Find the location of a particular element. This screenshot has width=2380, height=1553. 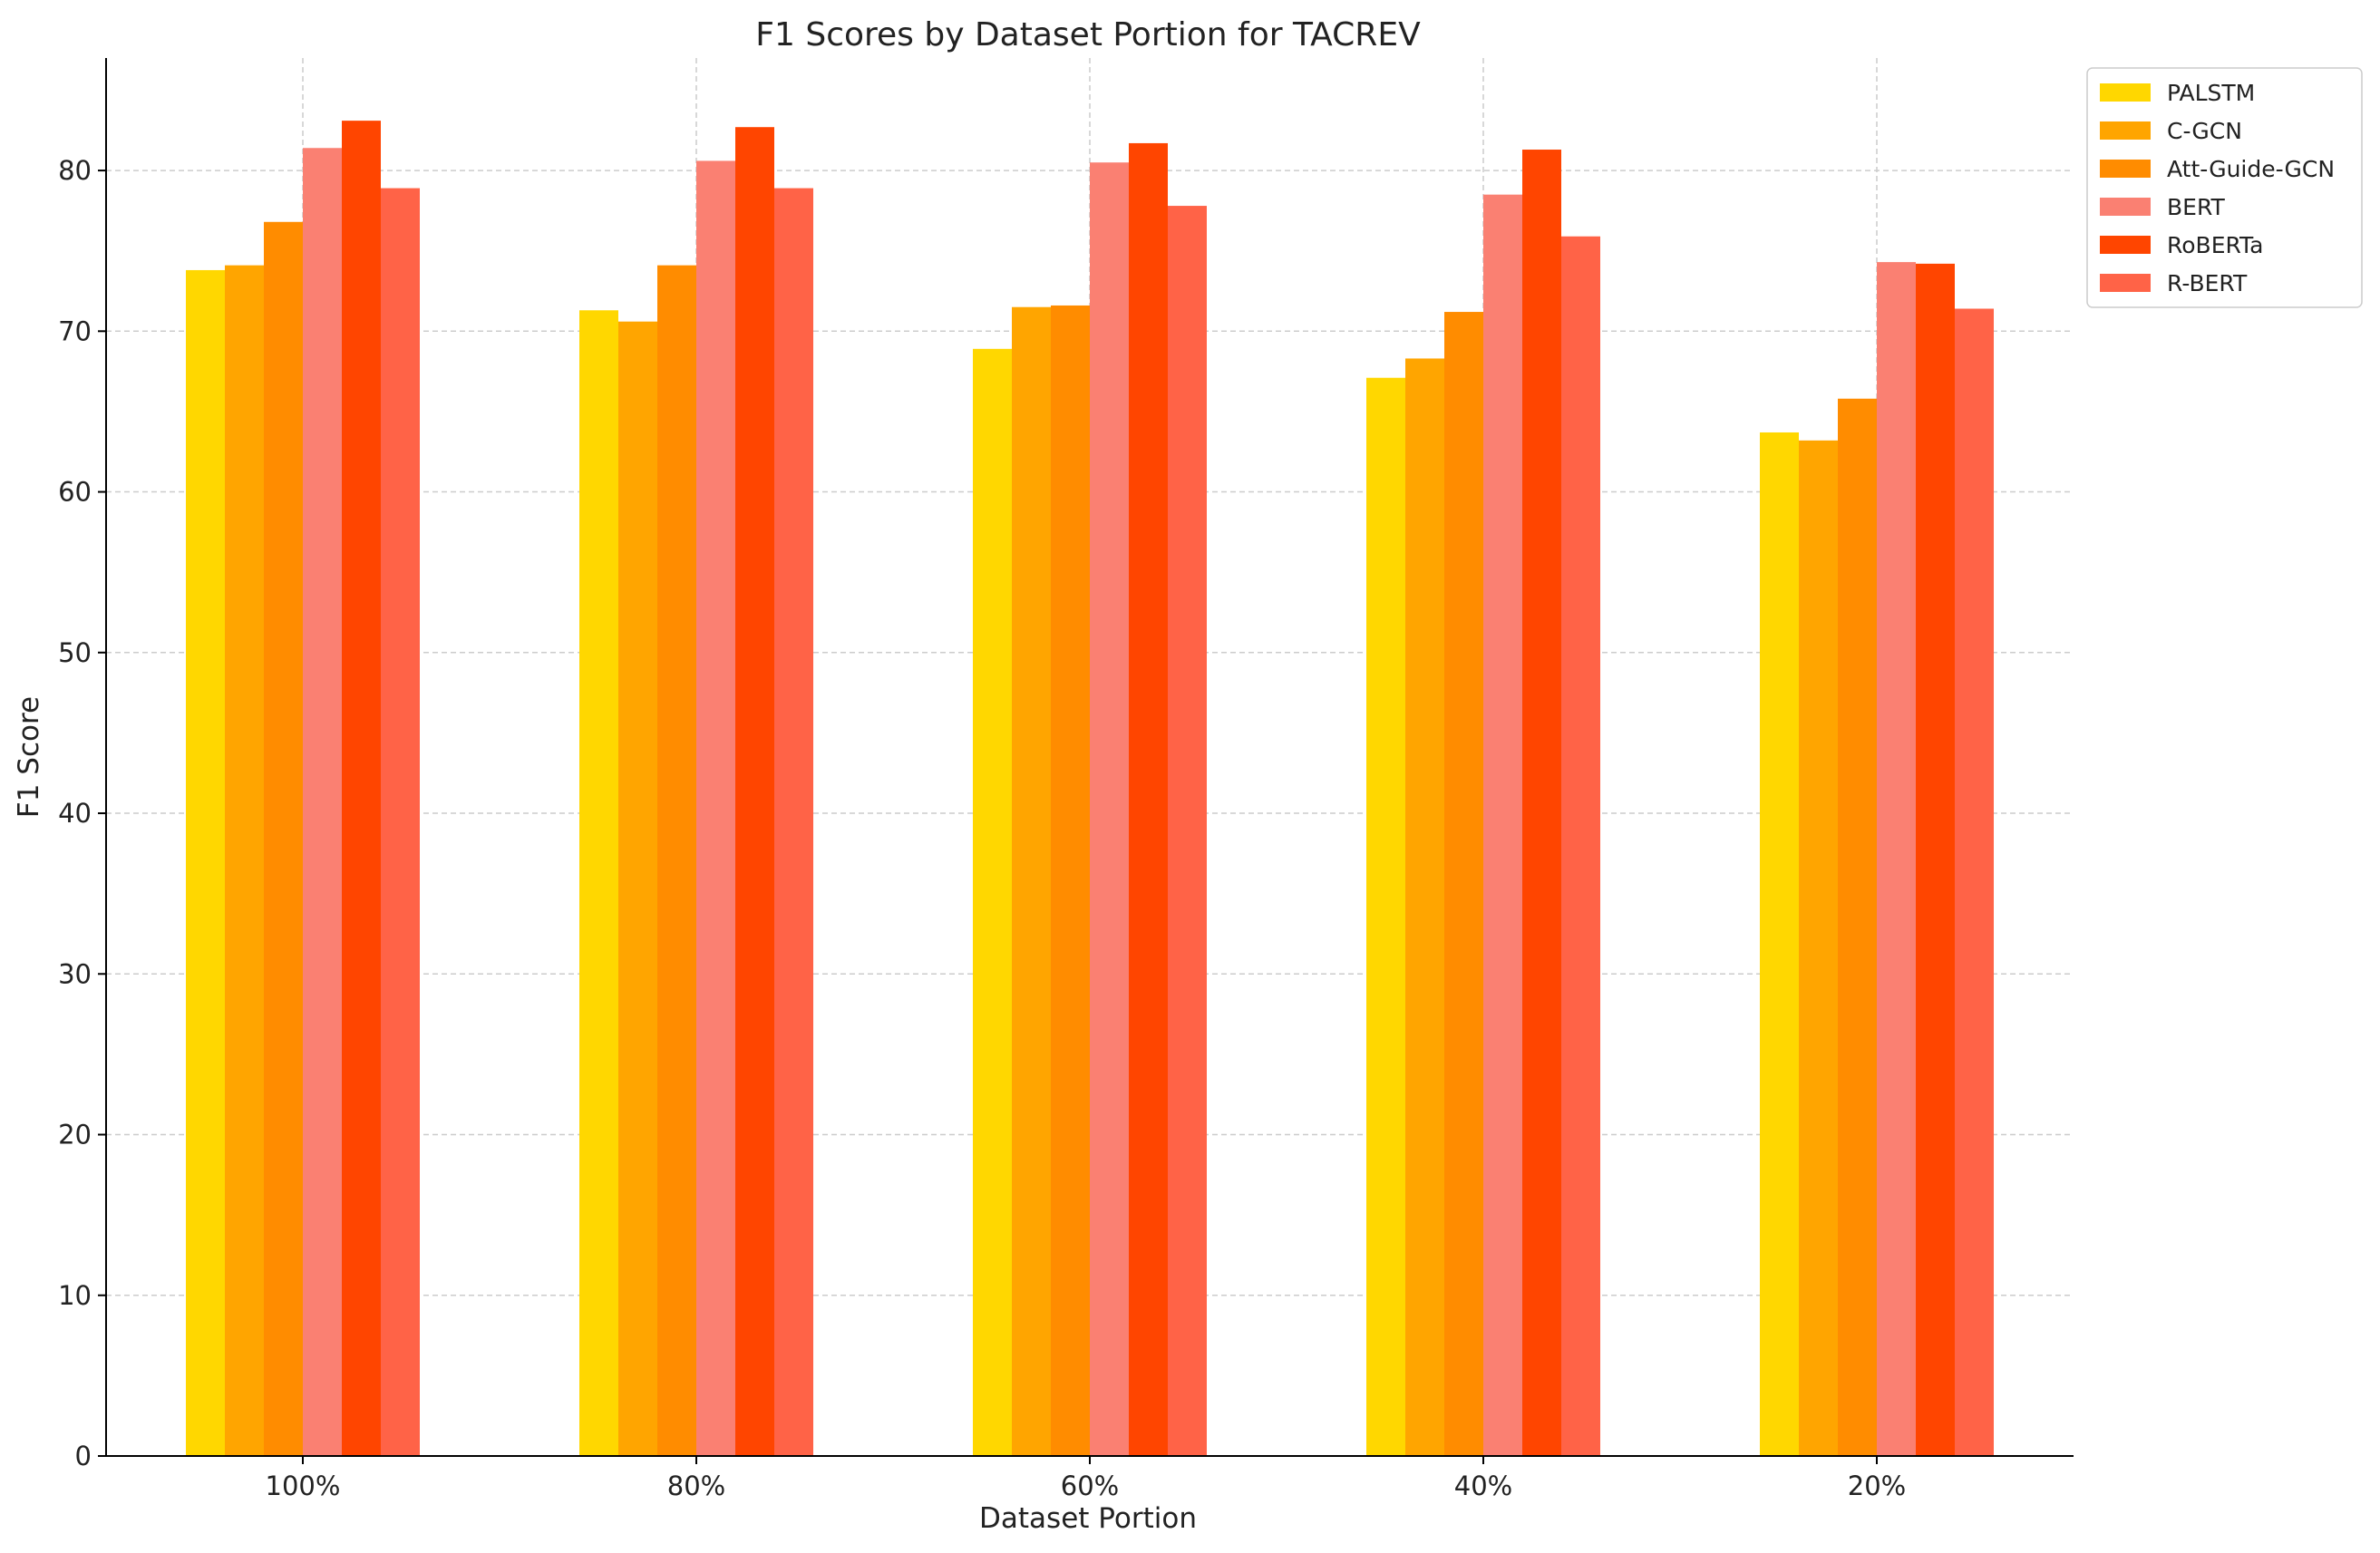

y-tick-label: 30 is located at coordinates (75, 973).